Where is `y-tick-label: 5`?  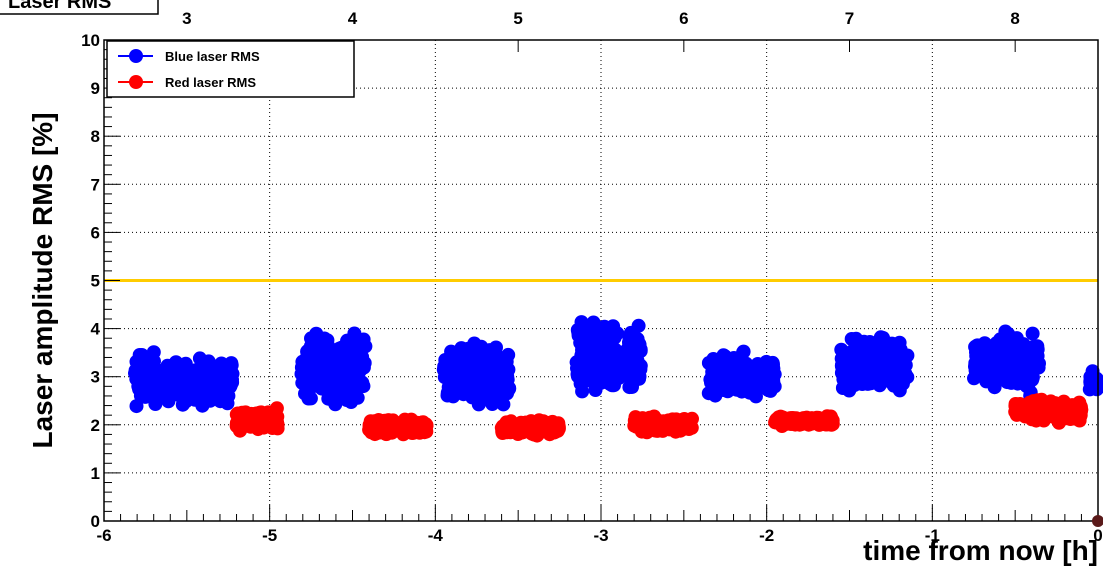 y-tick-label: 5 is located at coordinates (95, 281).